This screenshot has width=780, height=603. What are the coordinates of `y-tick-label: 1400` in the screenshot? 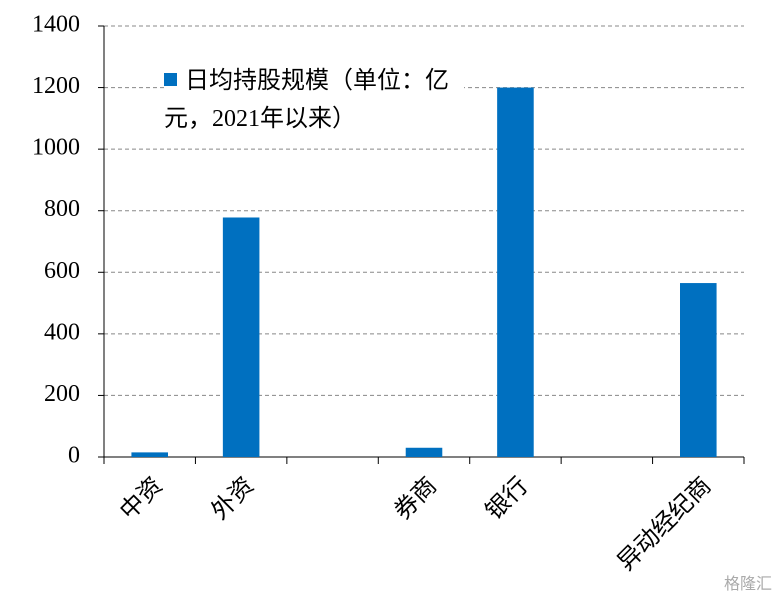 It's located at (56, 25).